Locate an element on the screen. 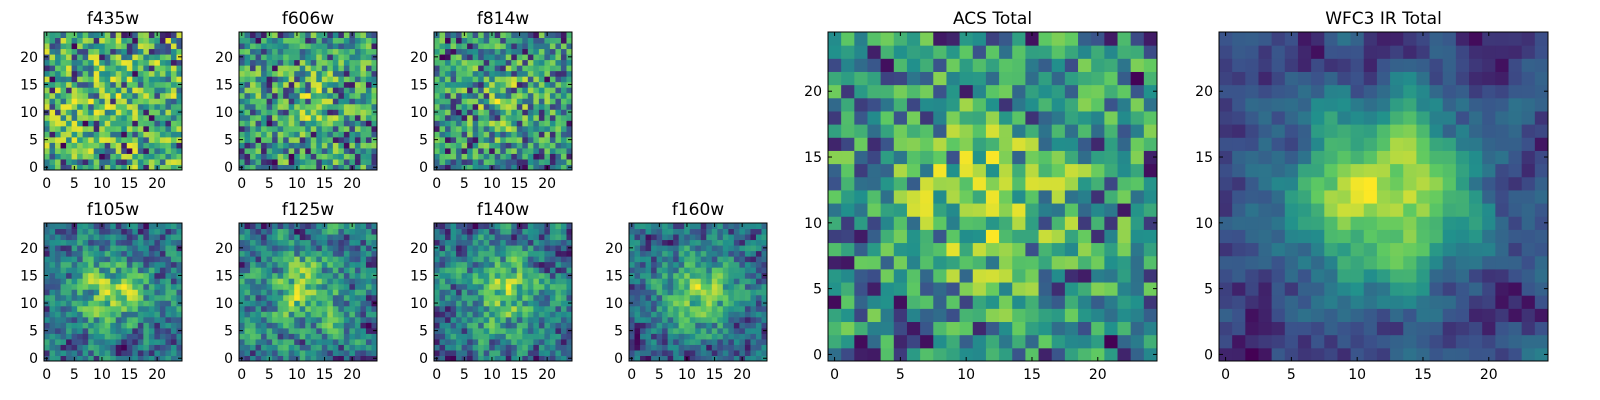 The width and height of the screenshot is (1600, 400). y-tick-label: 10 is located at coordinates (224, 304).